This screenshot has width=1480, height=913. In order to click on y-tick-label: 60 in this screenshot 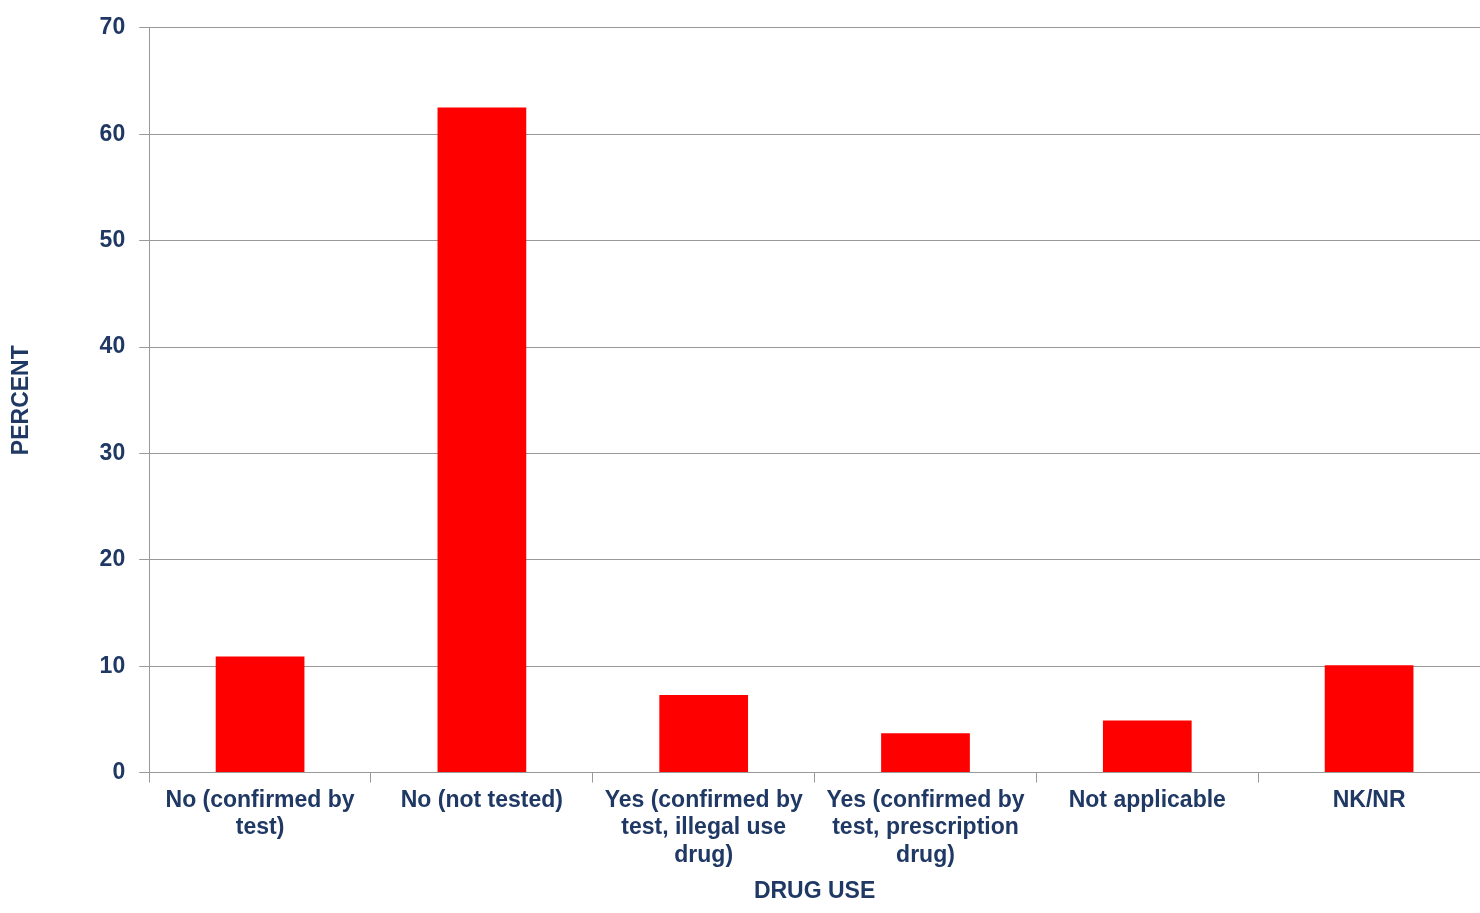, I will do `click(112, 132)`.